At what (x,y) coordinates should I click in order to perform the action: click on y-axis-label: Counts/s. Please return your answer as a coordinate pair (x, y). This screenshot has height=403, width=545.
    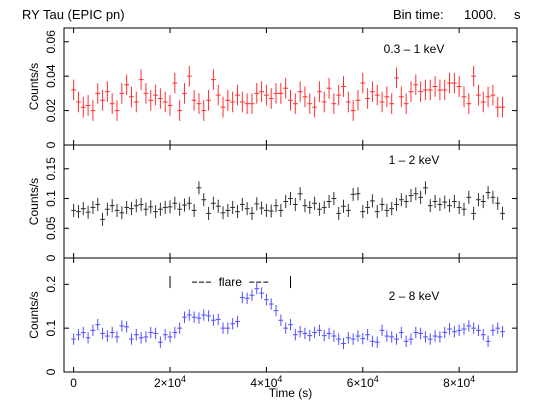
    Looking at the image, I should click on (34, 314).